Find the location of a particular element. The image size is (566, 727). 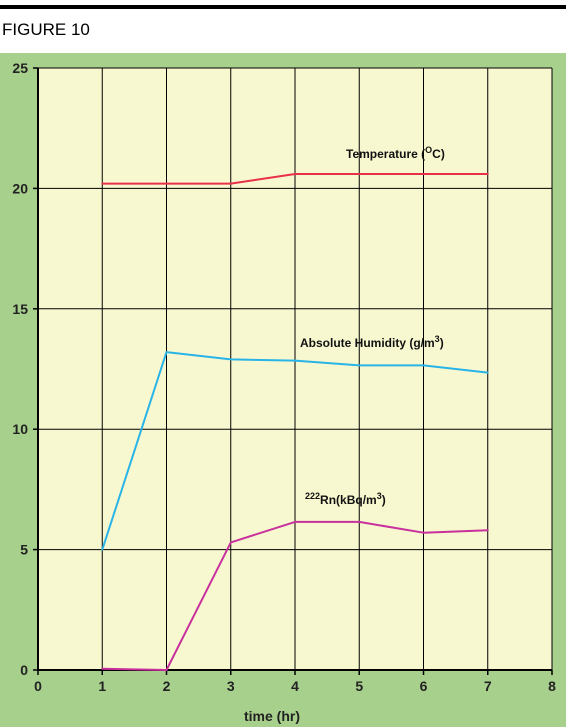

y-tick-label-0: 0 is located at coordinates (24, 670).